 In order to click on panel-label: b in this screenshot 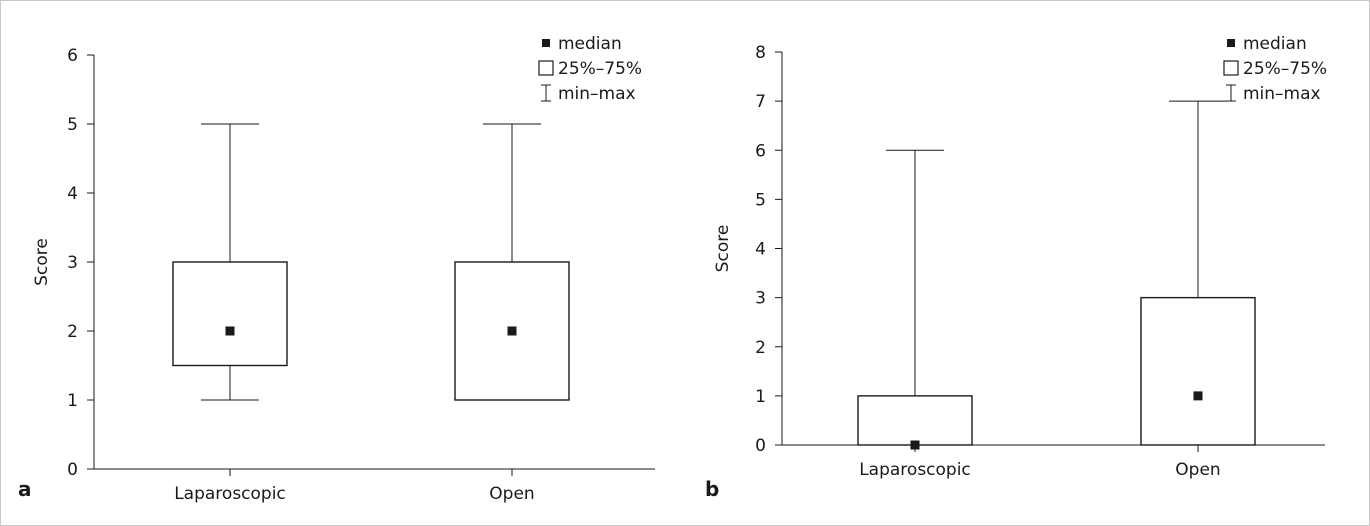, I will do `click(712, 489)`.